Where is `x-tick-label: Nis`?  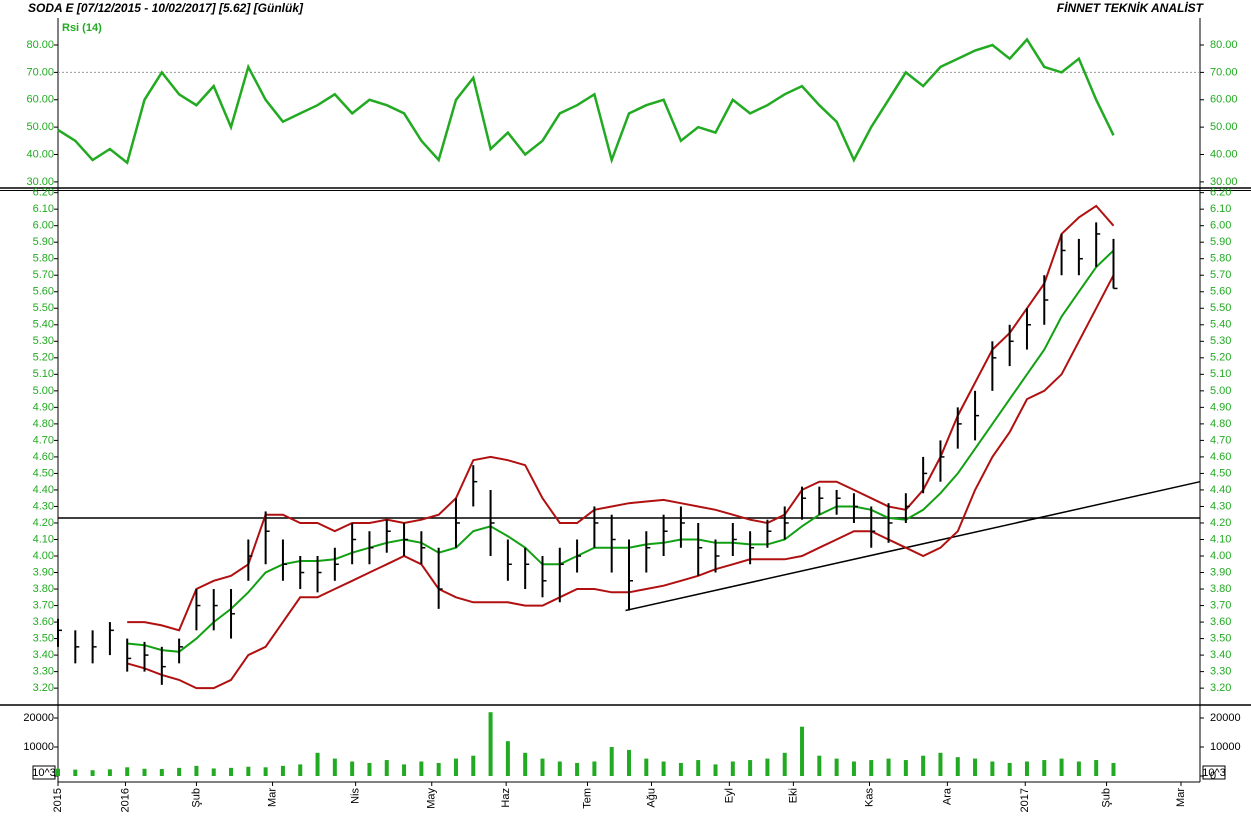
x-tick-label: Nis is located at coordinates (356, 796).